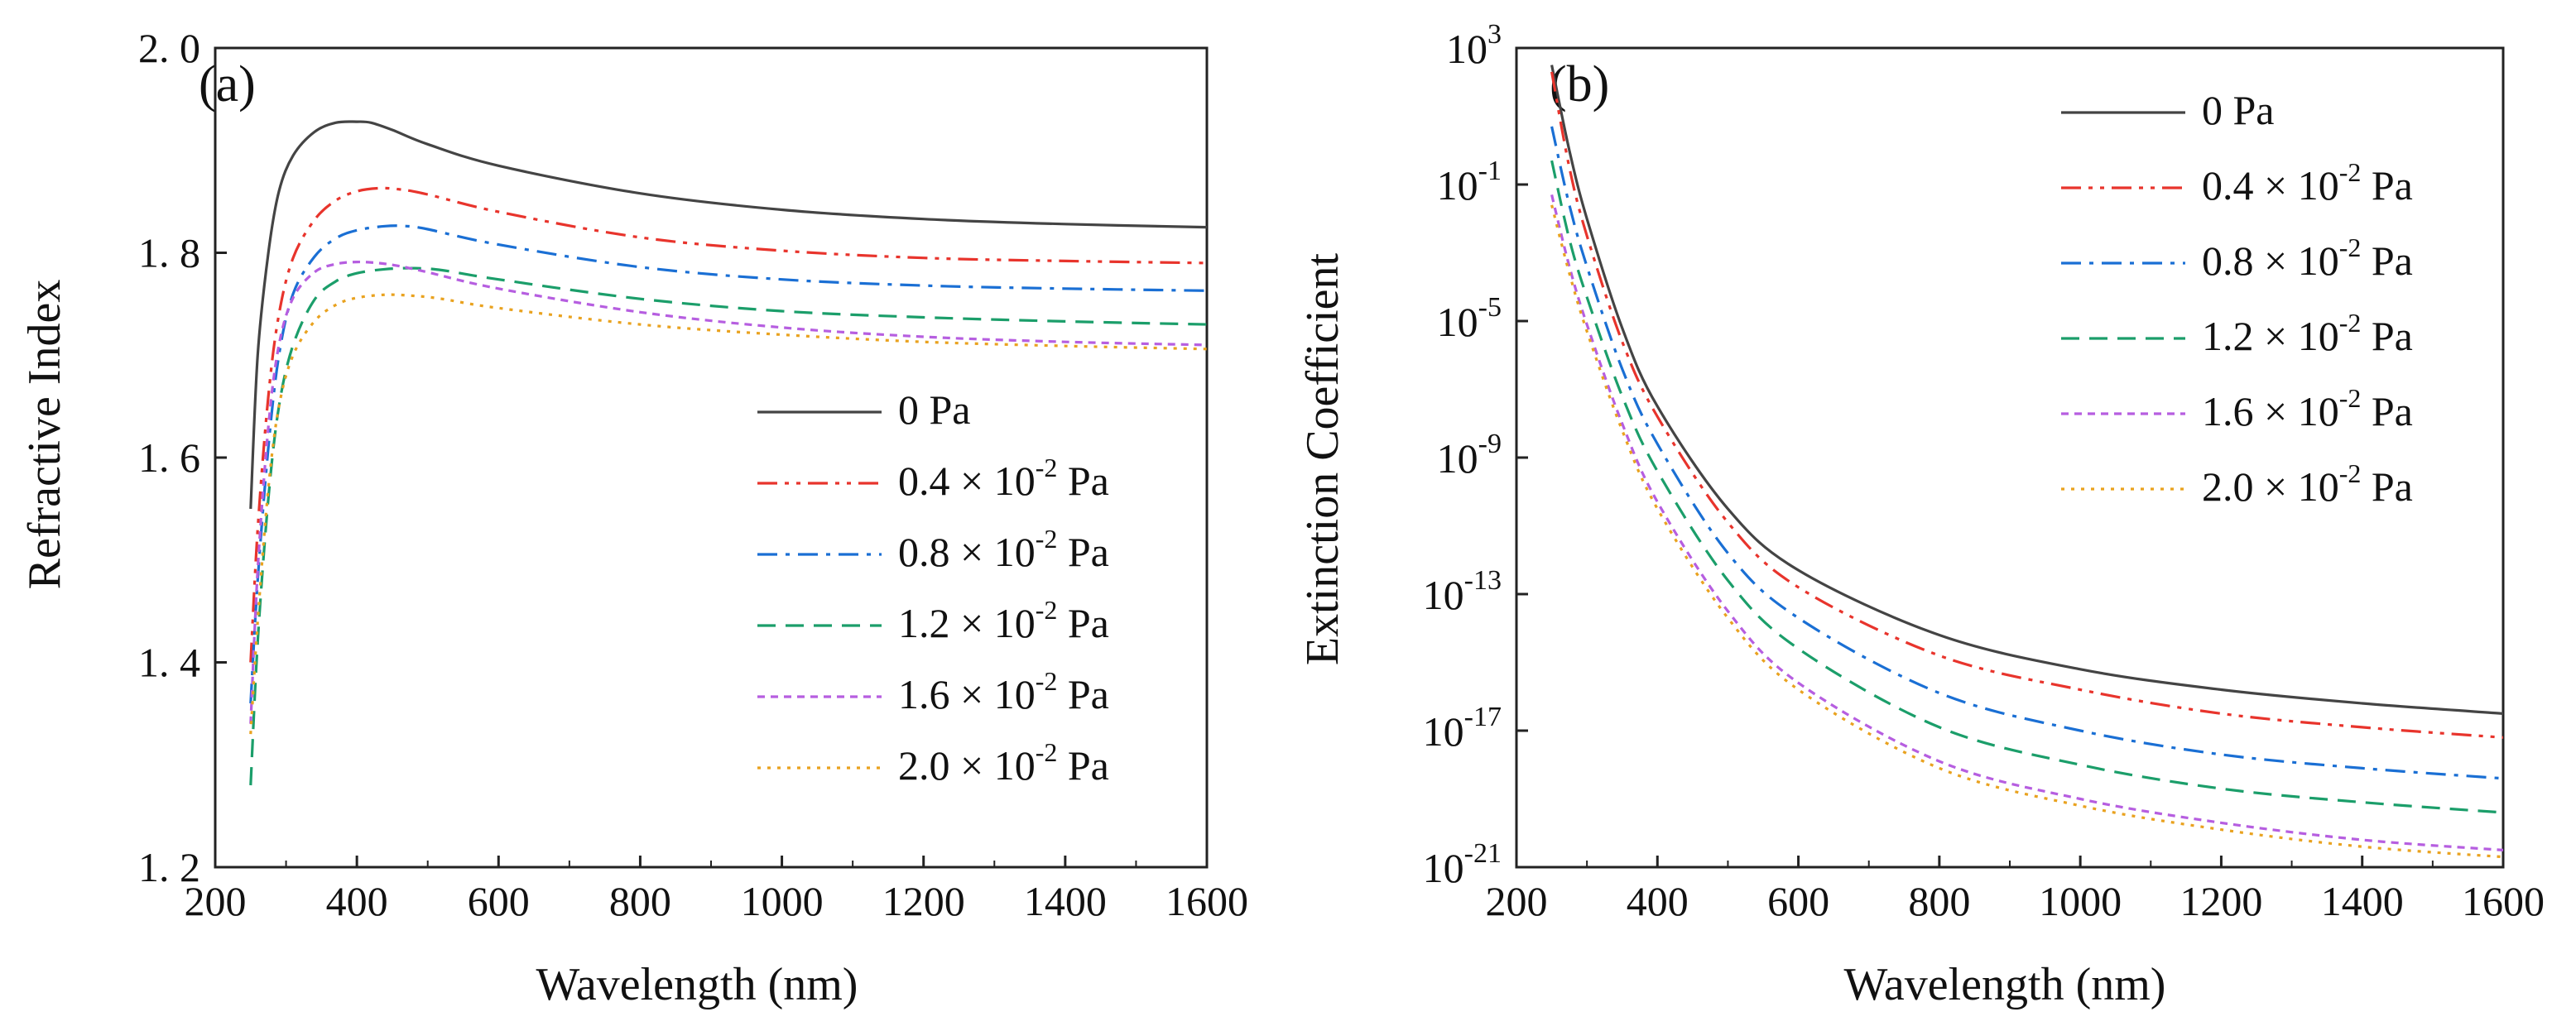 The image size is (2576, 1031). Describe the element at coordinates (2005, 984) in the screenshot. I see `panel-b-x-axis-title: Wavelength (nm)` at that location.